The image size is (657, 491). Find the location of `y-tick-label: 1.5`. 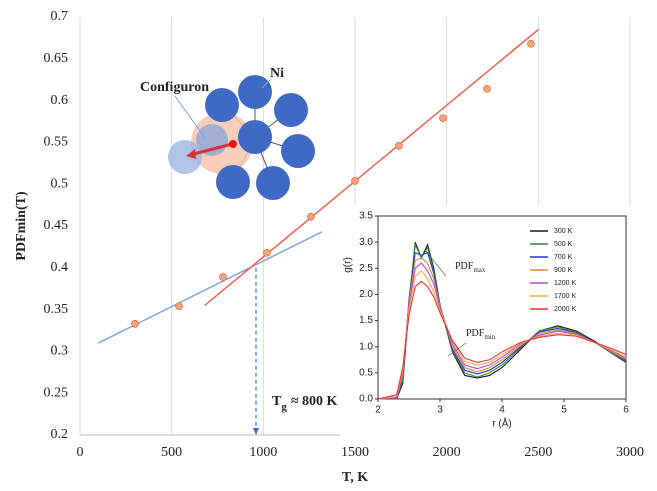

y-tick-label: 1.5 is located at coordinates (366, 320).